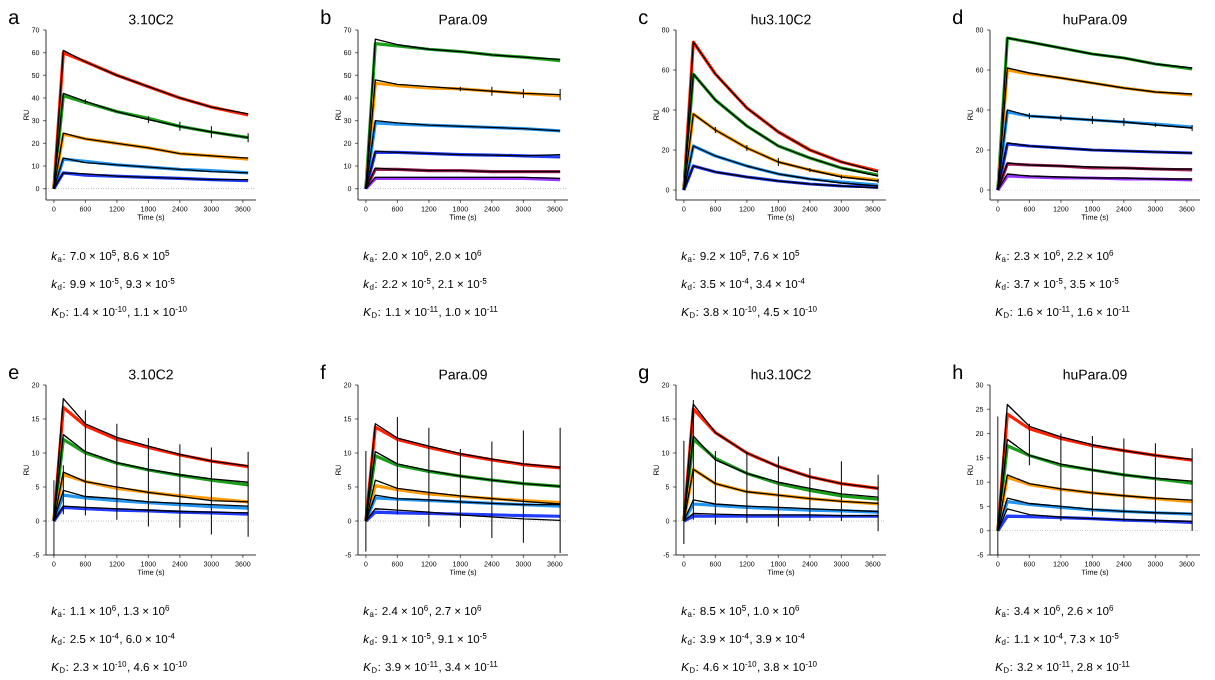 This screenshot has height=680, width=1215. I want to click on text: K$_{D}$: 4.6 × 10$^{-10}$, 3.8 × 10$^{-10}$, so click(749, 667).